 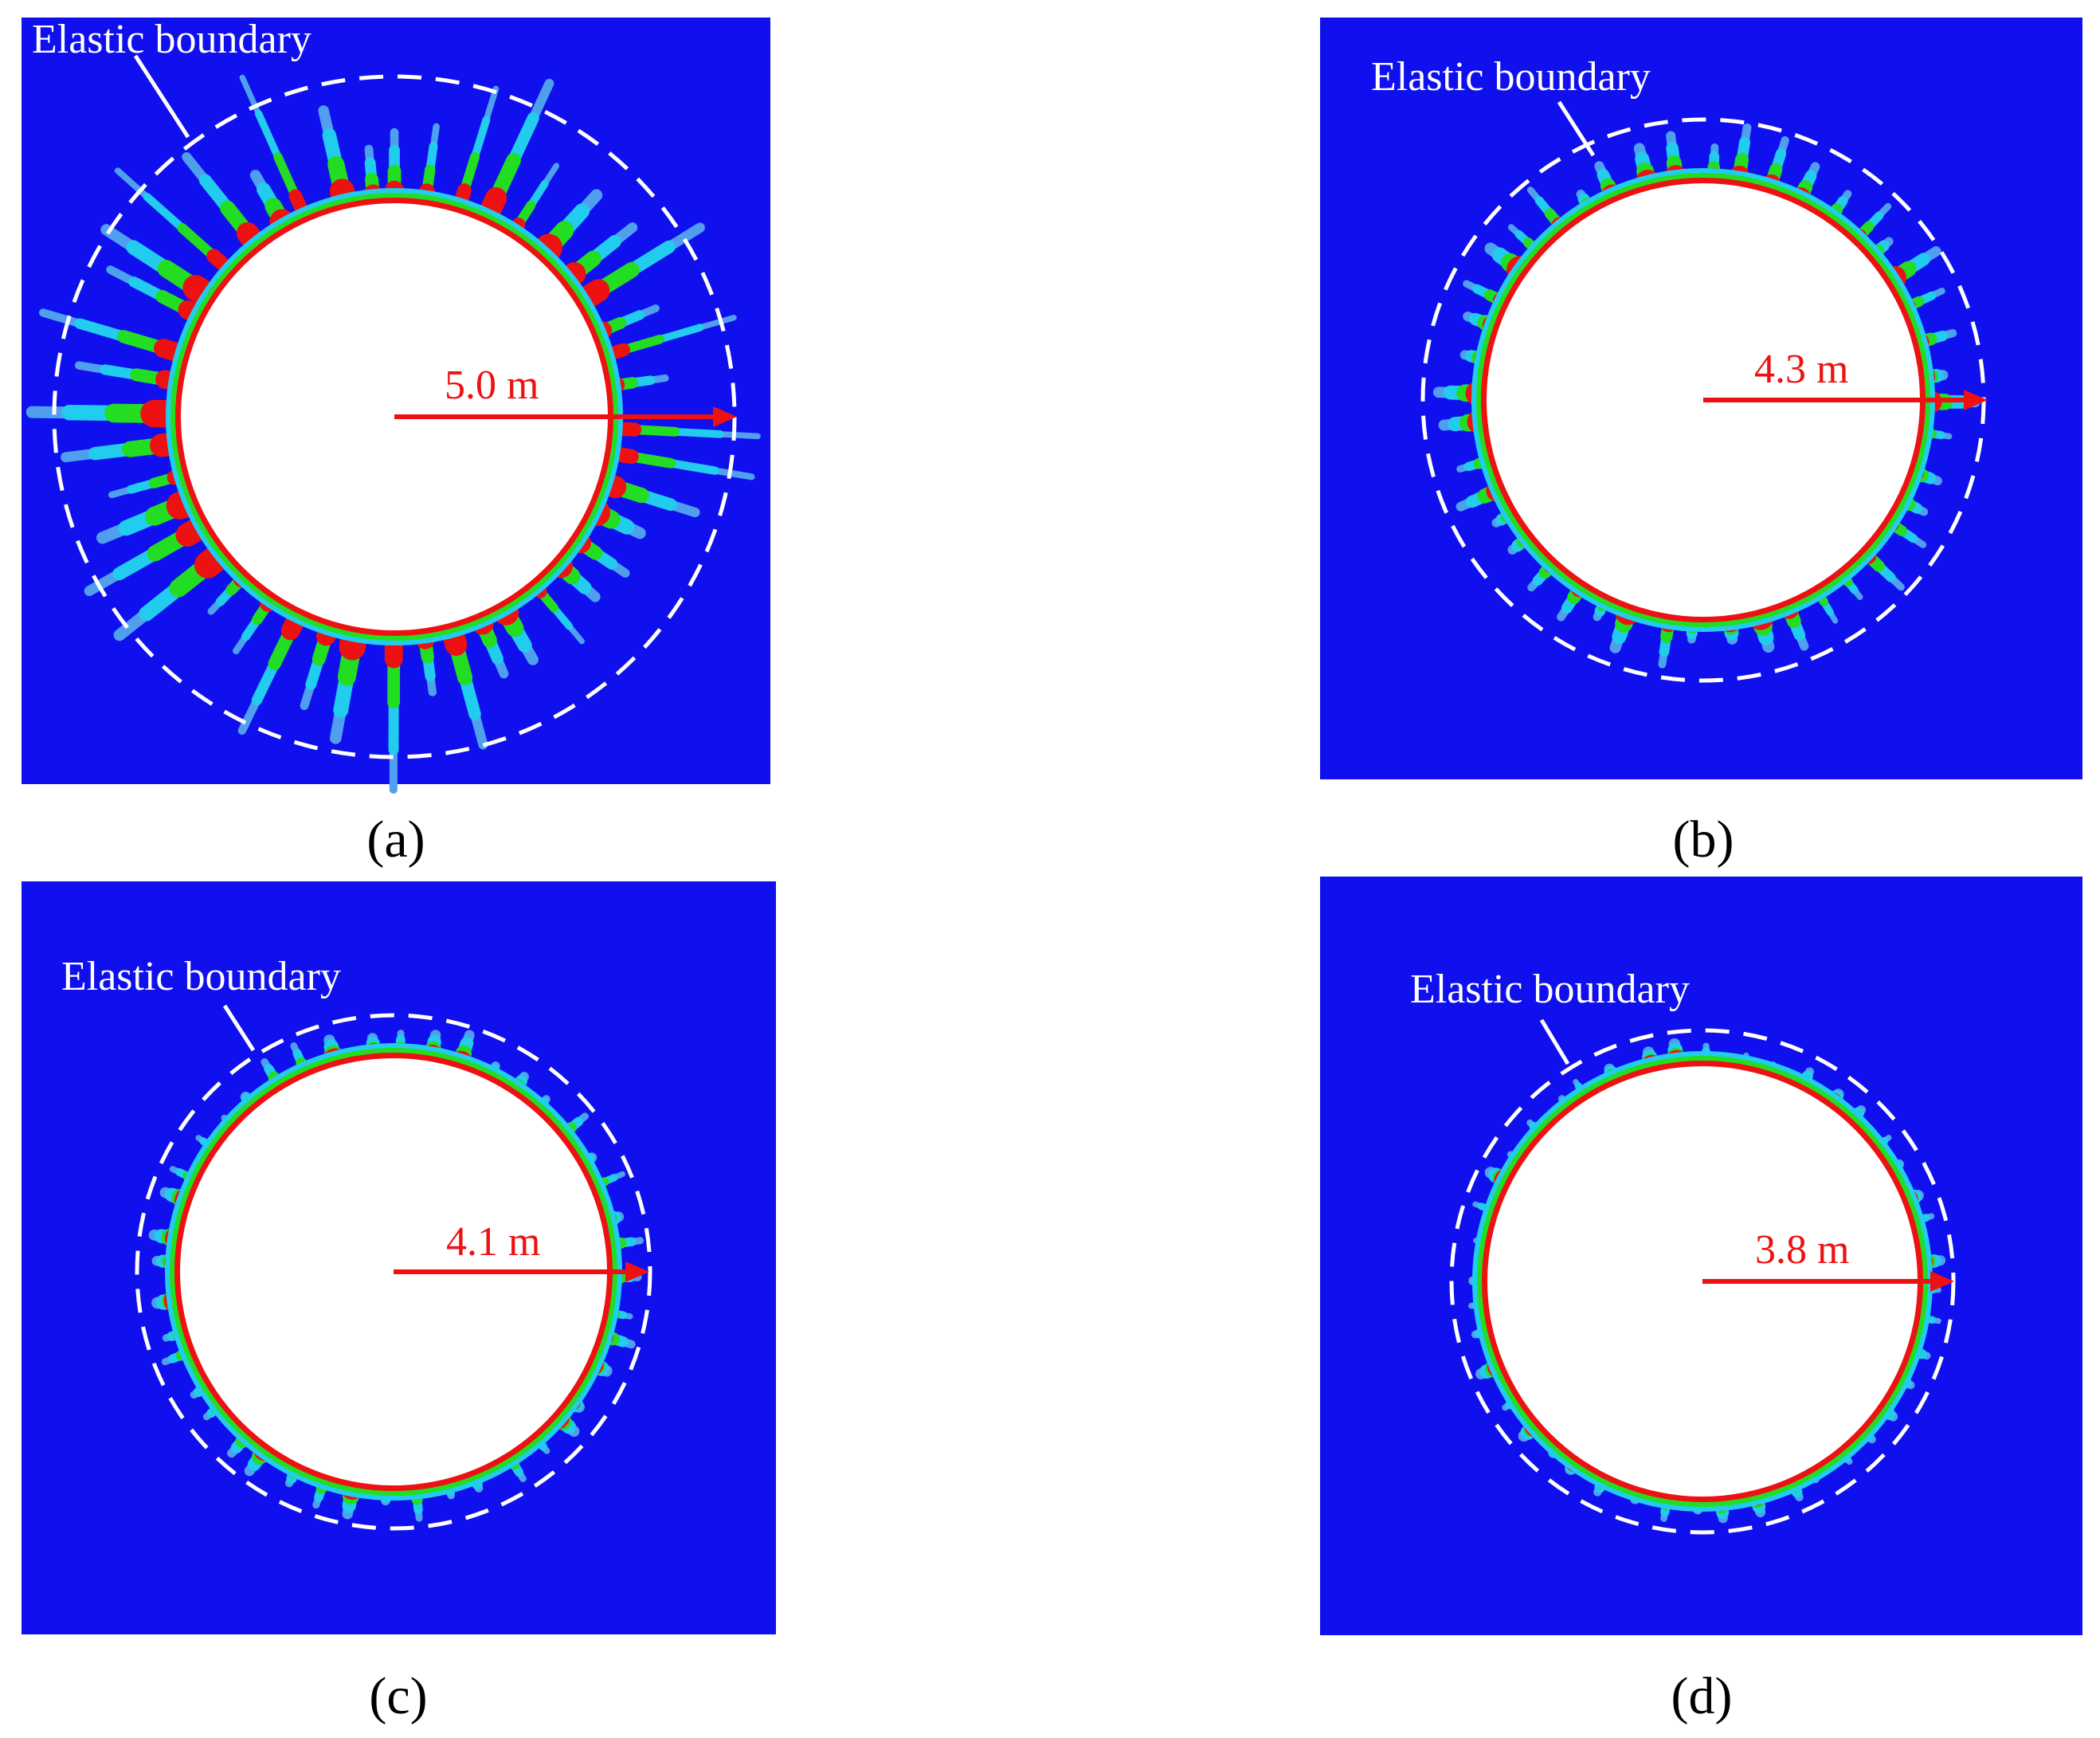 I want to click on panel-d-radius-label: 3.8 m, so click(x=1802, y=1250).